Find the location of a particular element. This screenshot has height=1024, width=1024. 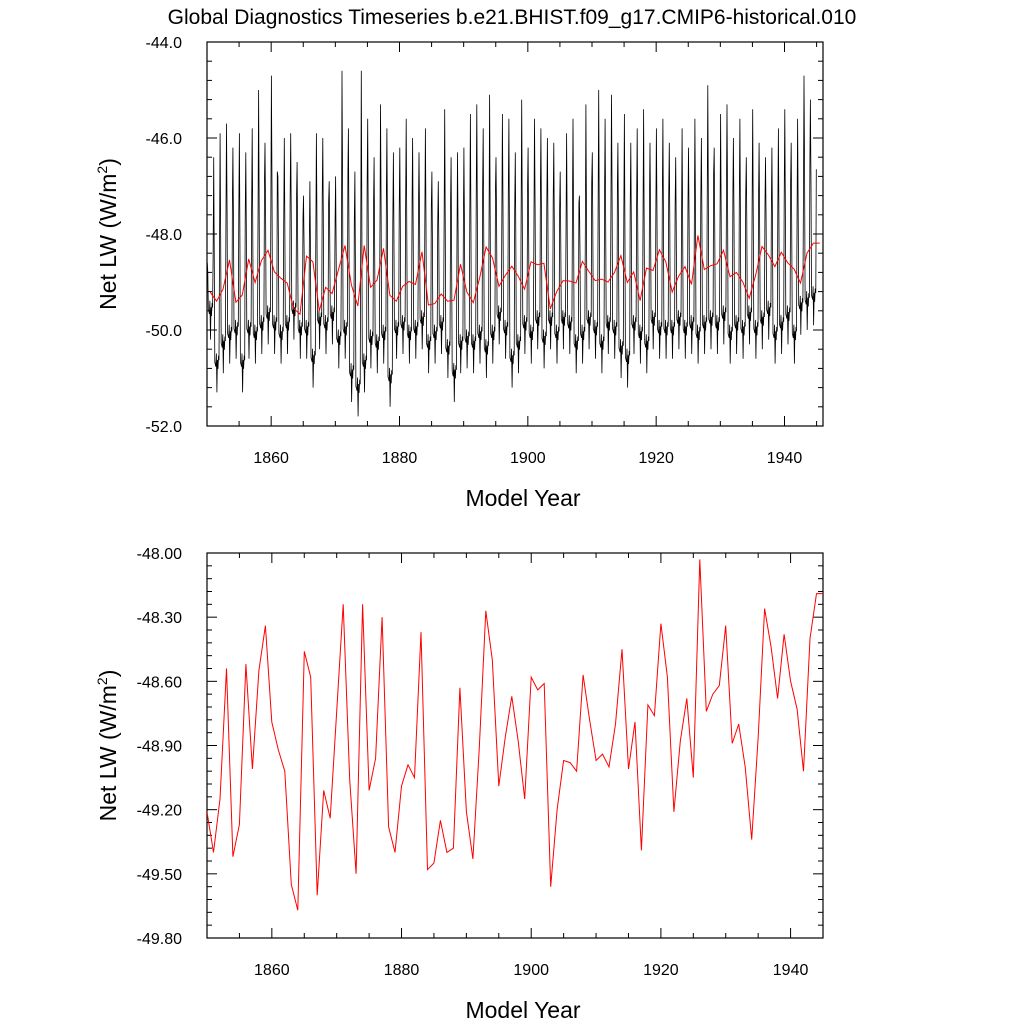

y-tick-label: -48.60 is located at coordinates (159, 682).